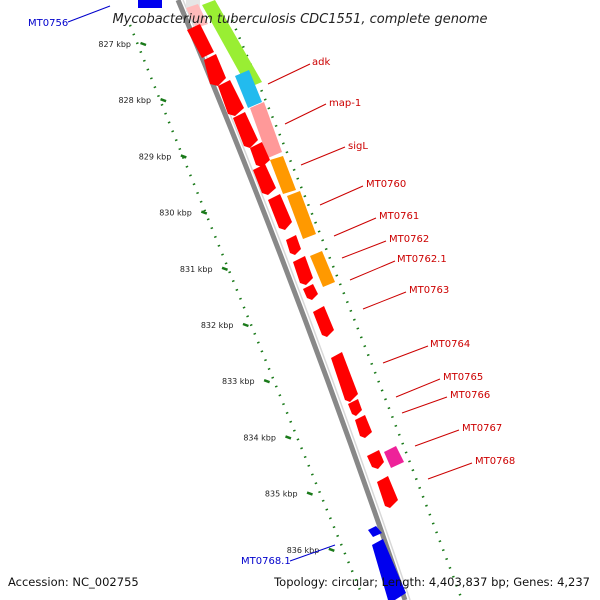  What do you see at coordinates (386, 184) in the screenshot?
I see `gene-label-mt0760: MT0760` at bounding box center [386, 184].